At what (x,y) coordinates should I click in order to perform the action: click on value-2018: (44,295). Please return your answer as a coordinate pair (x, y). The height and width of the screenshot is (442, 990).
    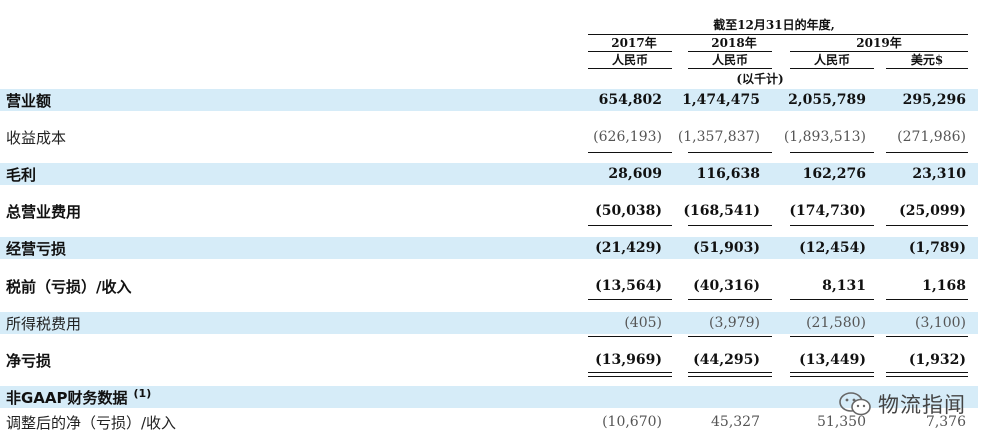
    Looking at the image, I should click on (726, 360).